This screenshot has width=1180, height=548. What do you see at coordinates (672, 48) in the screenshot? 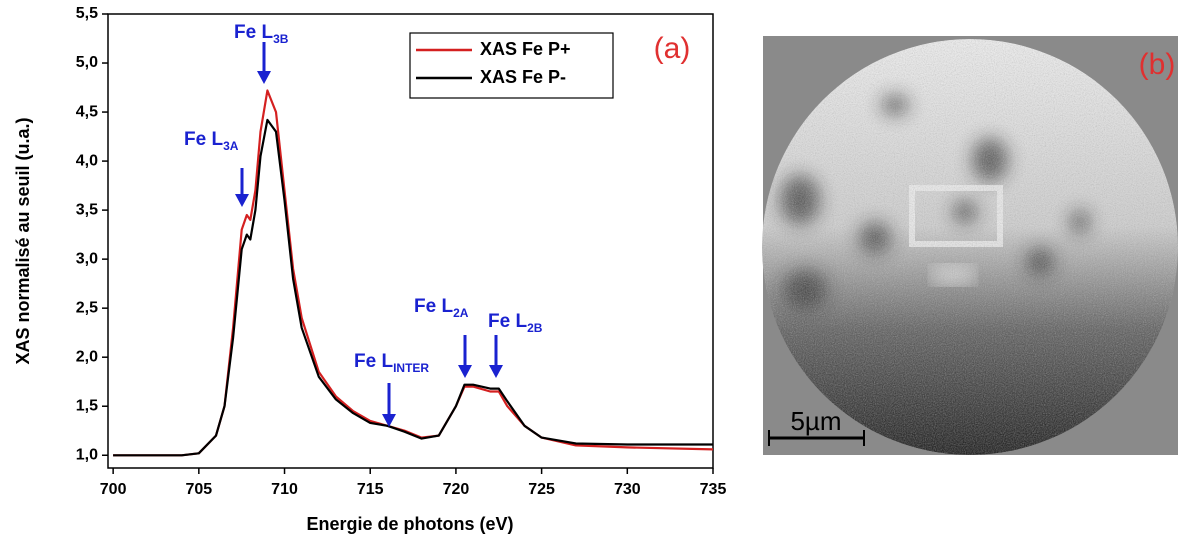
I see `panel-label: (a)` at bounding box center [672, 48].